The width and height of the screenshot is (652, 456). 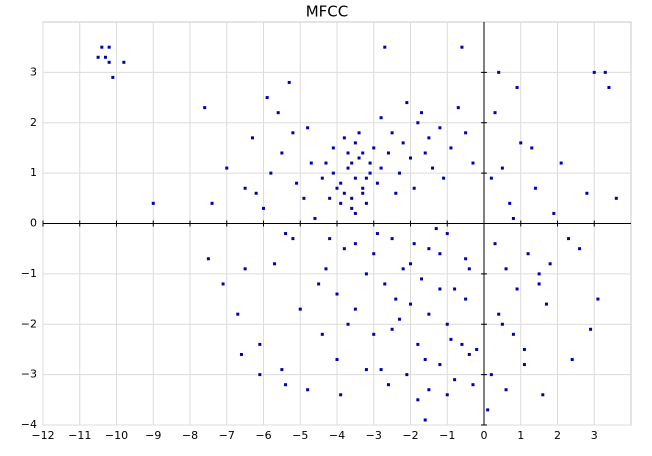 What do you see at coordinates (263, 435) in the screenshot?
I see `x-tick-label: −6` at bounding box center [263, 435].